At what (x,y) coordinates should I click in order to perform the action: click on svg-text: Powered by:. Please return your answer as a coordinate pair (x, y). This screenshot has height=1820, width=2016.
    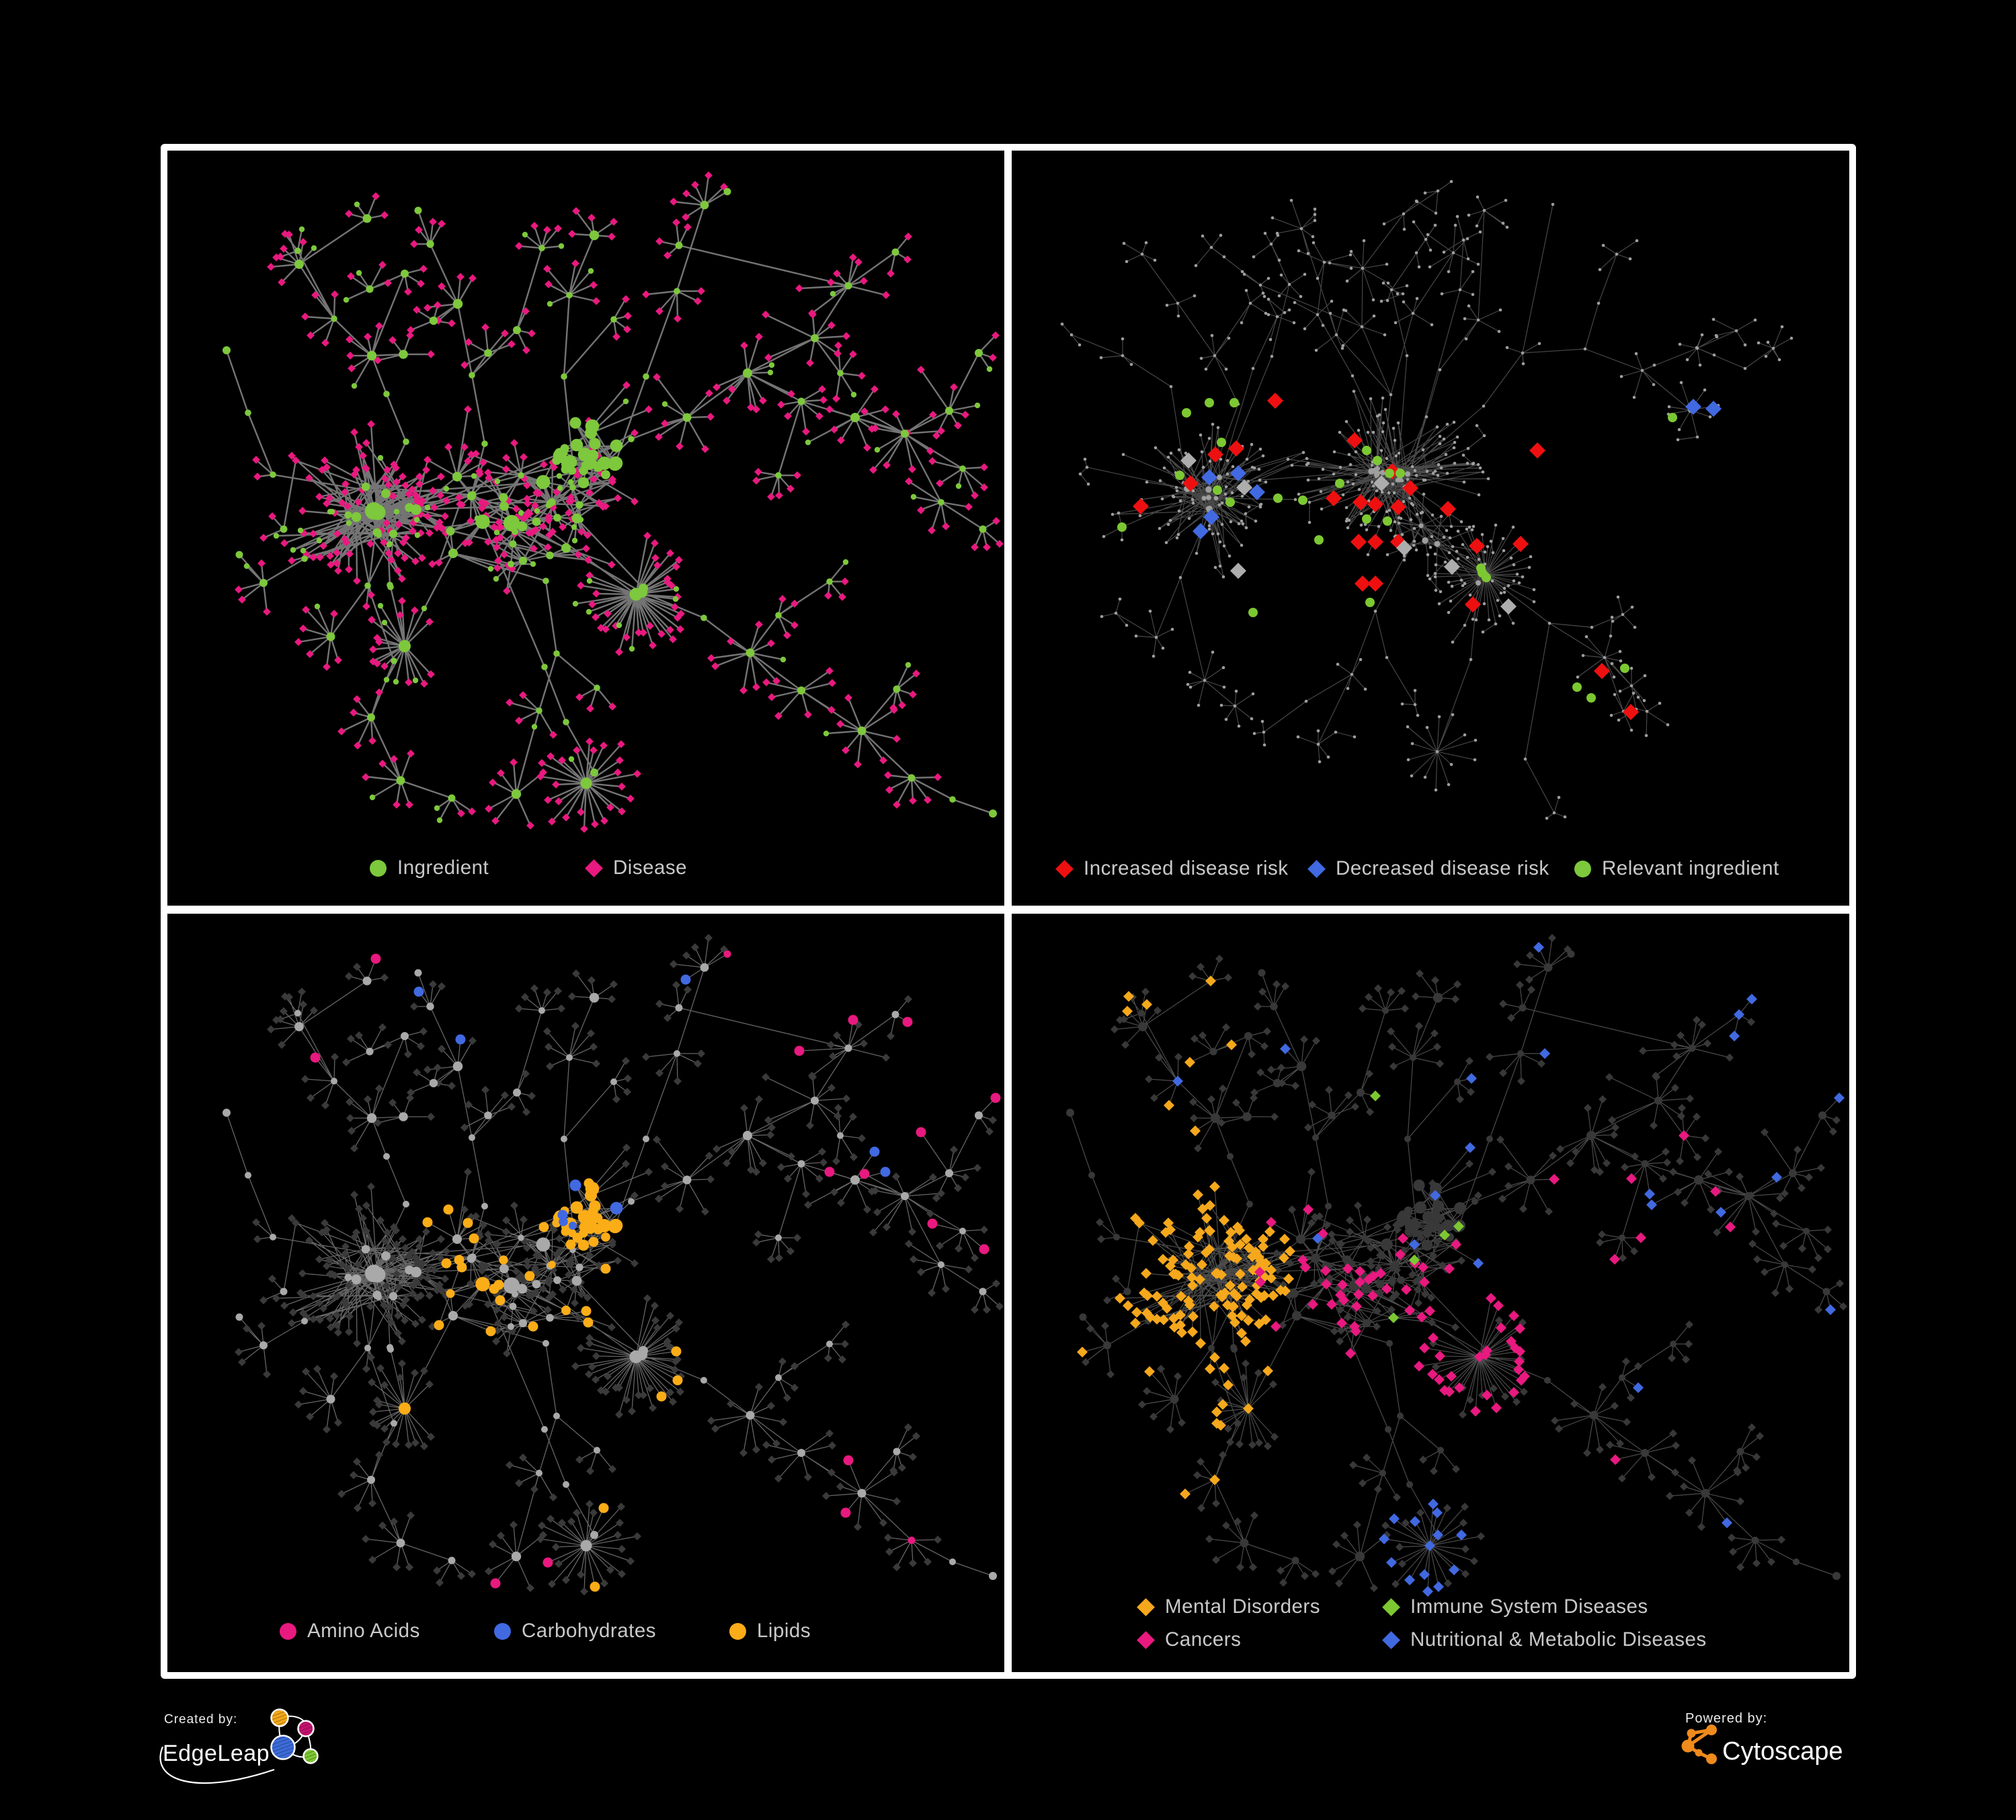
    Looking at the image, I should click on (1726, 1718).